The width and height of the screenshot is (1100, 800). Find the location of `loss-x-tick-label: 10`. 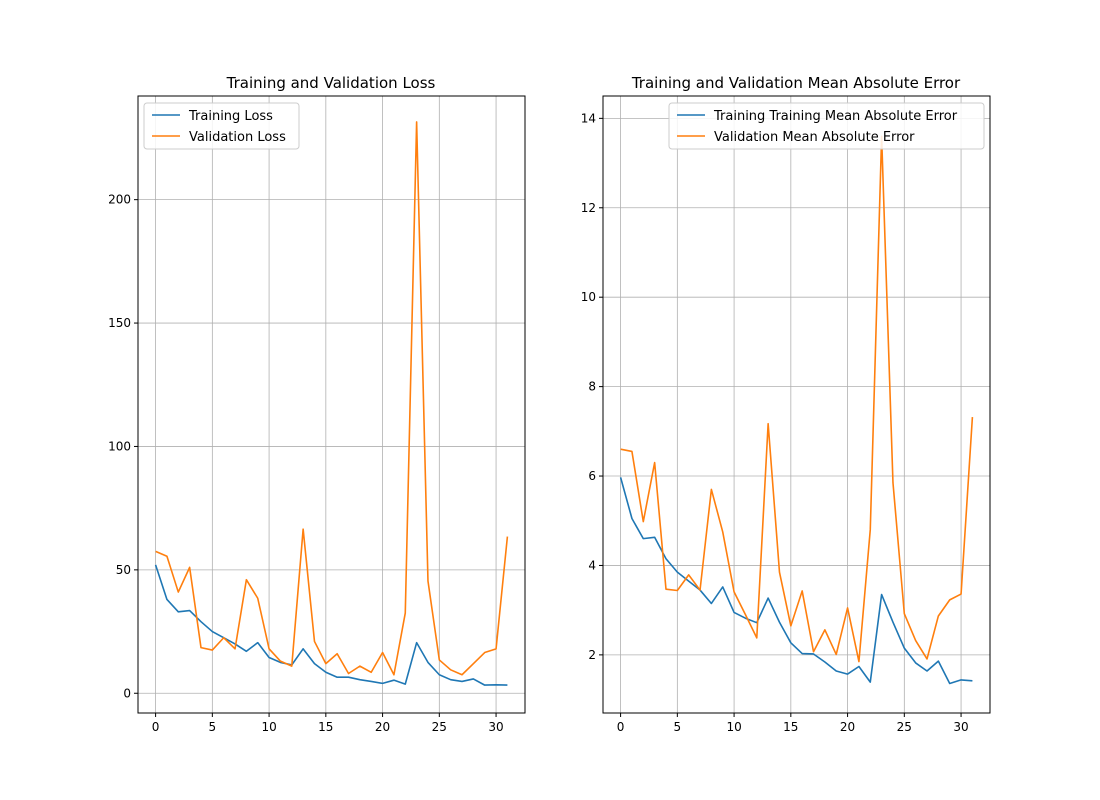

loss-x-tick-label: 10 is located at coordinates (268, 727).